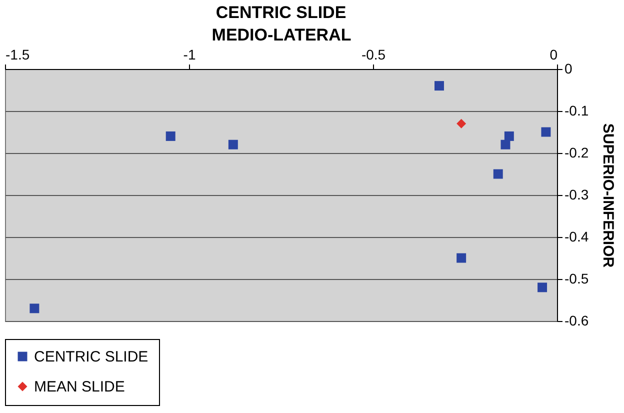 The image size is (624, 413). Describe the element at coordinates (568, 68) in the screenshot. I see `y-tick-label: 0` at that location.